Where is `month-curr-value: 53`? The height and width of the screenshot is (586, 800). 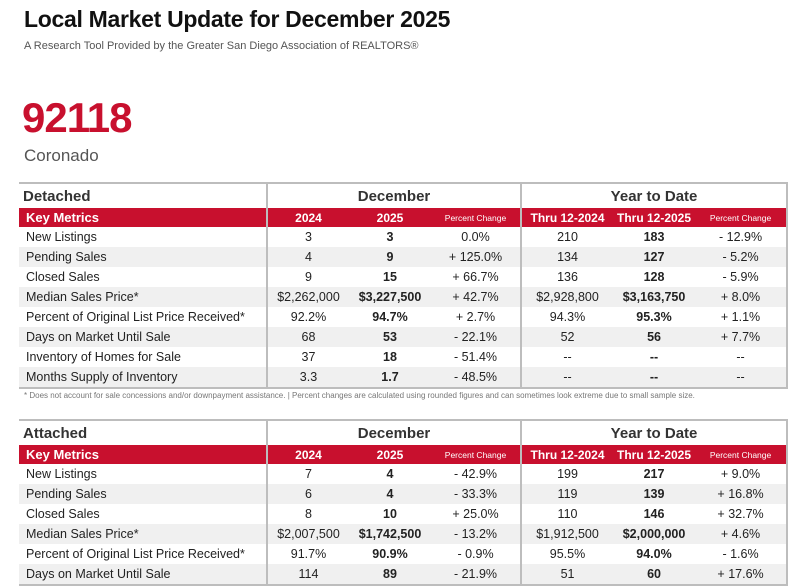
month-curr-value: 53 is located at coordinates (390, 337).